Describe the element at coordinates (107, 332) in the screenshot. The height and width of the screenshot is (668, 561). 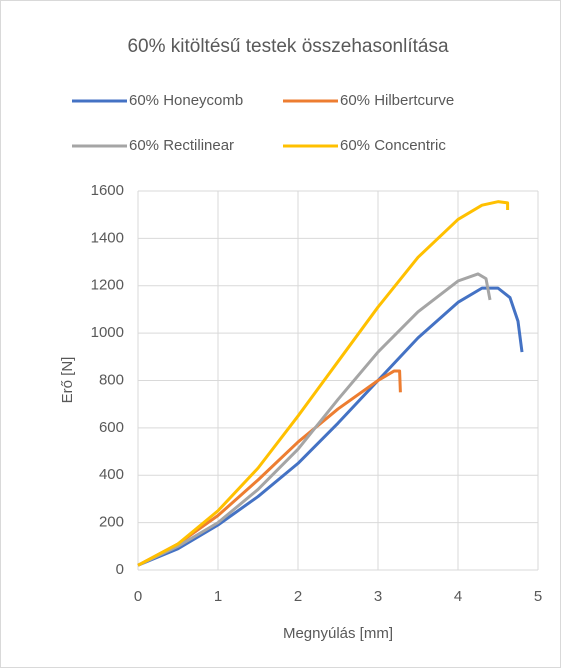
I see `y-tick-label: 1000` at that location.